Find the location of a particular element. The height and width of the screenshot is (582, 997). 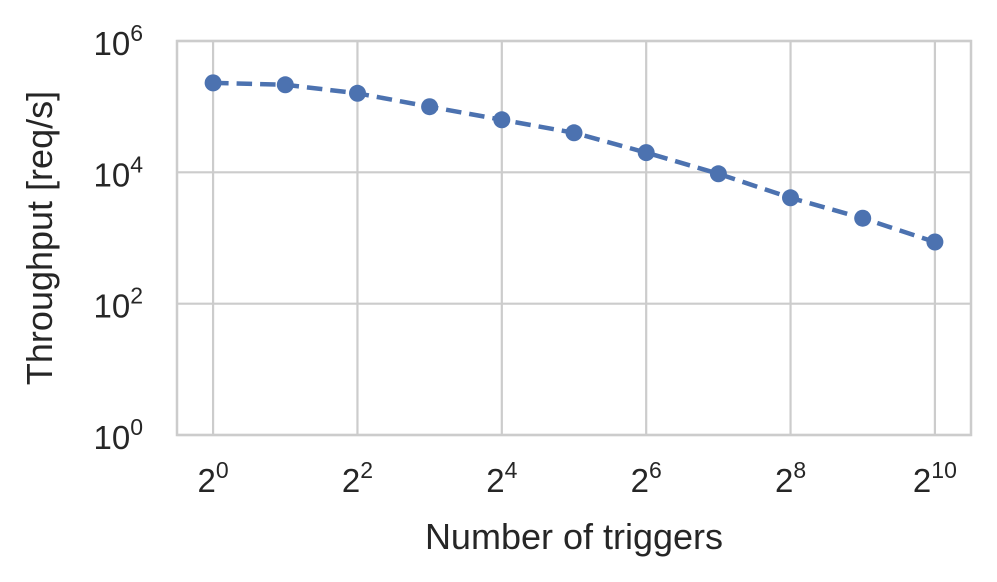

x-tick-label: 28 is located at coordinates (790, 478).